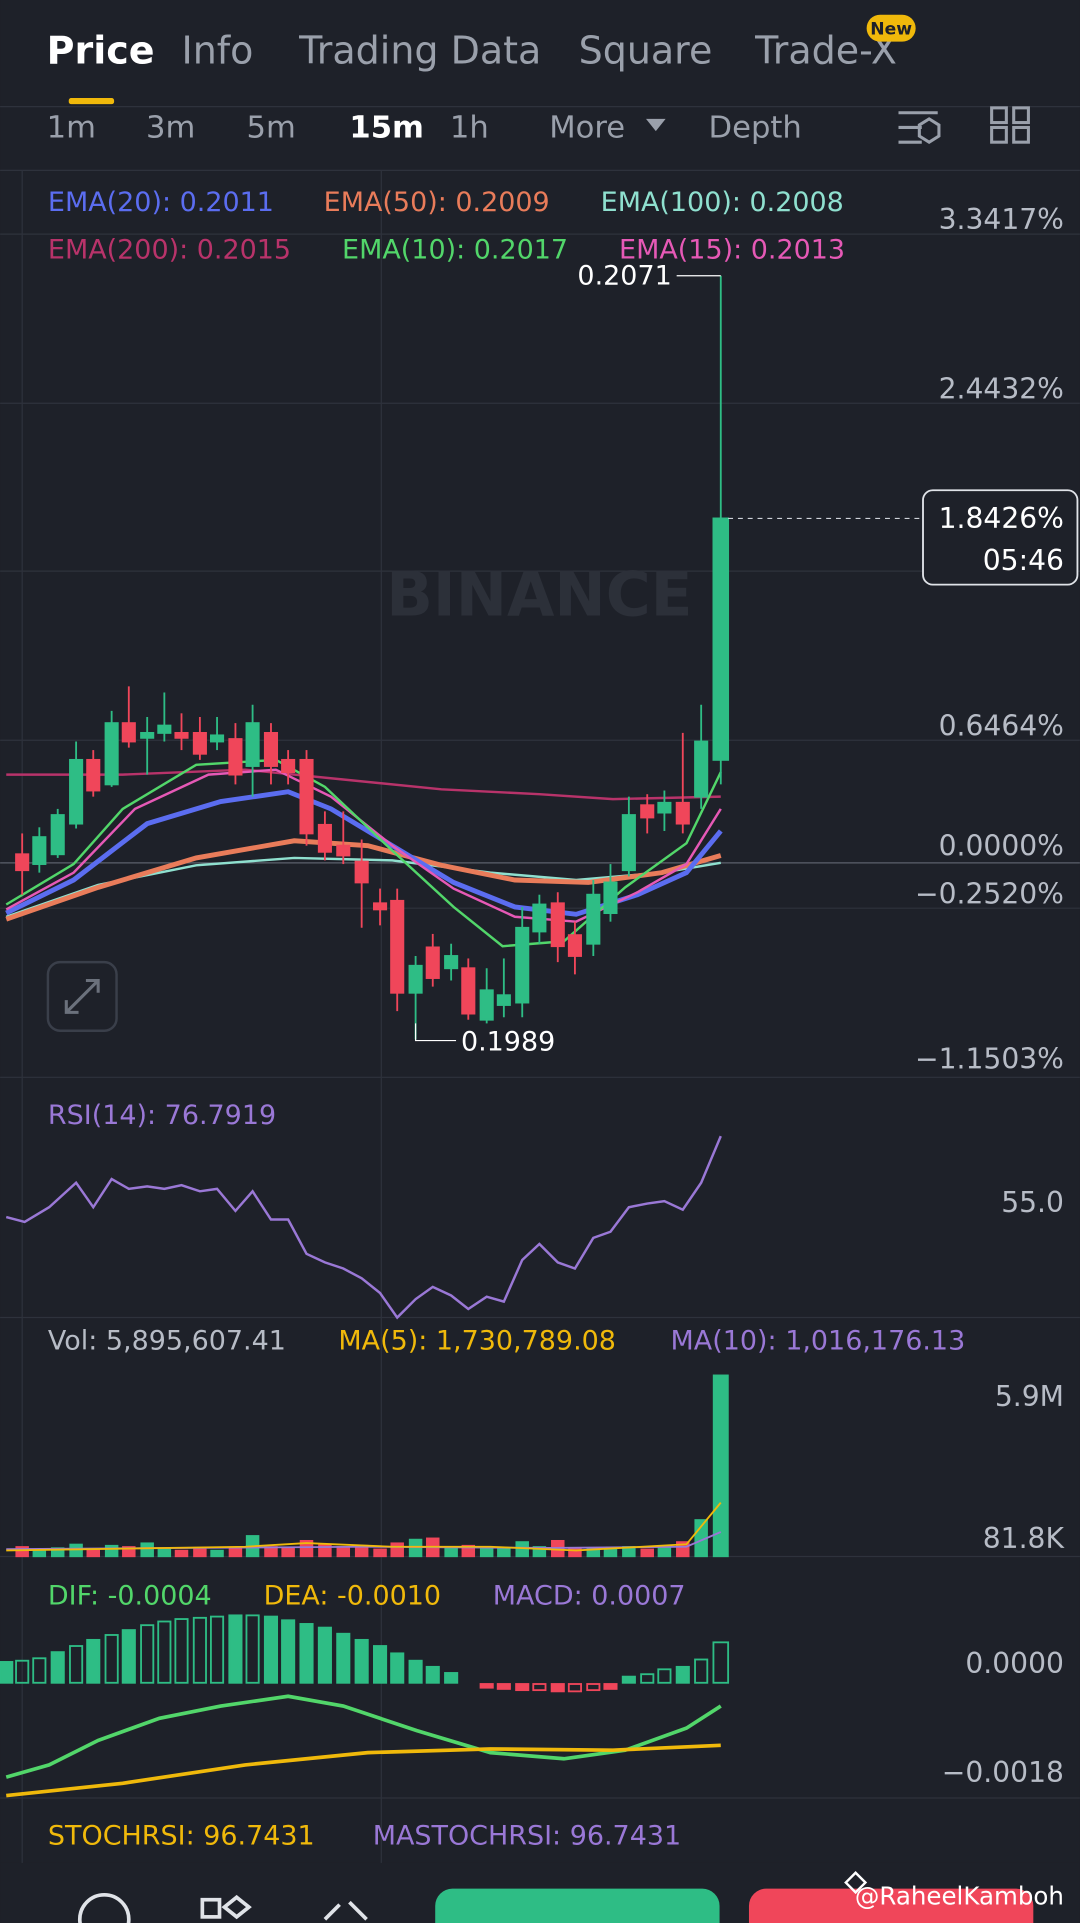 This screenshot has width=1080, height=1923. I want to click on tab: Square, so click(646, 51).